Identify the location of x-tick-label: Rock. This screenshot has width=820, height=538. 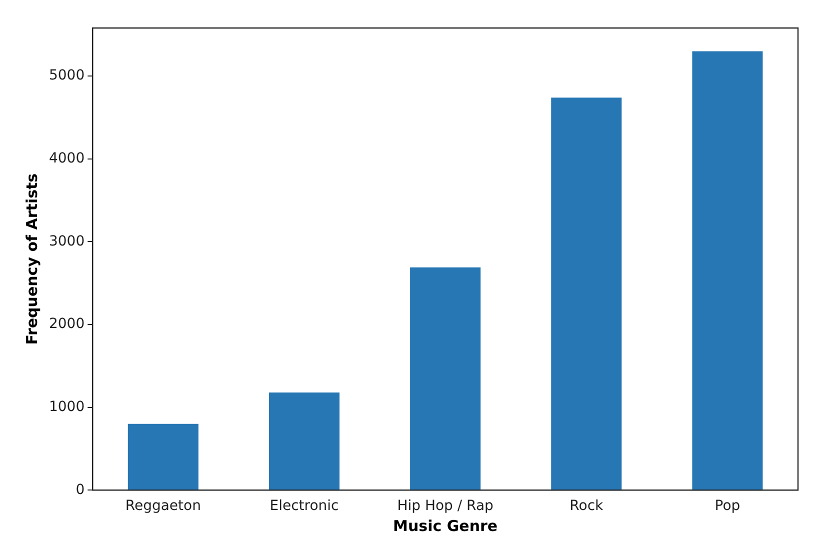
(587, 506).